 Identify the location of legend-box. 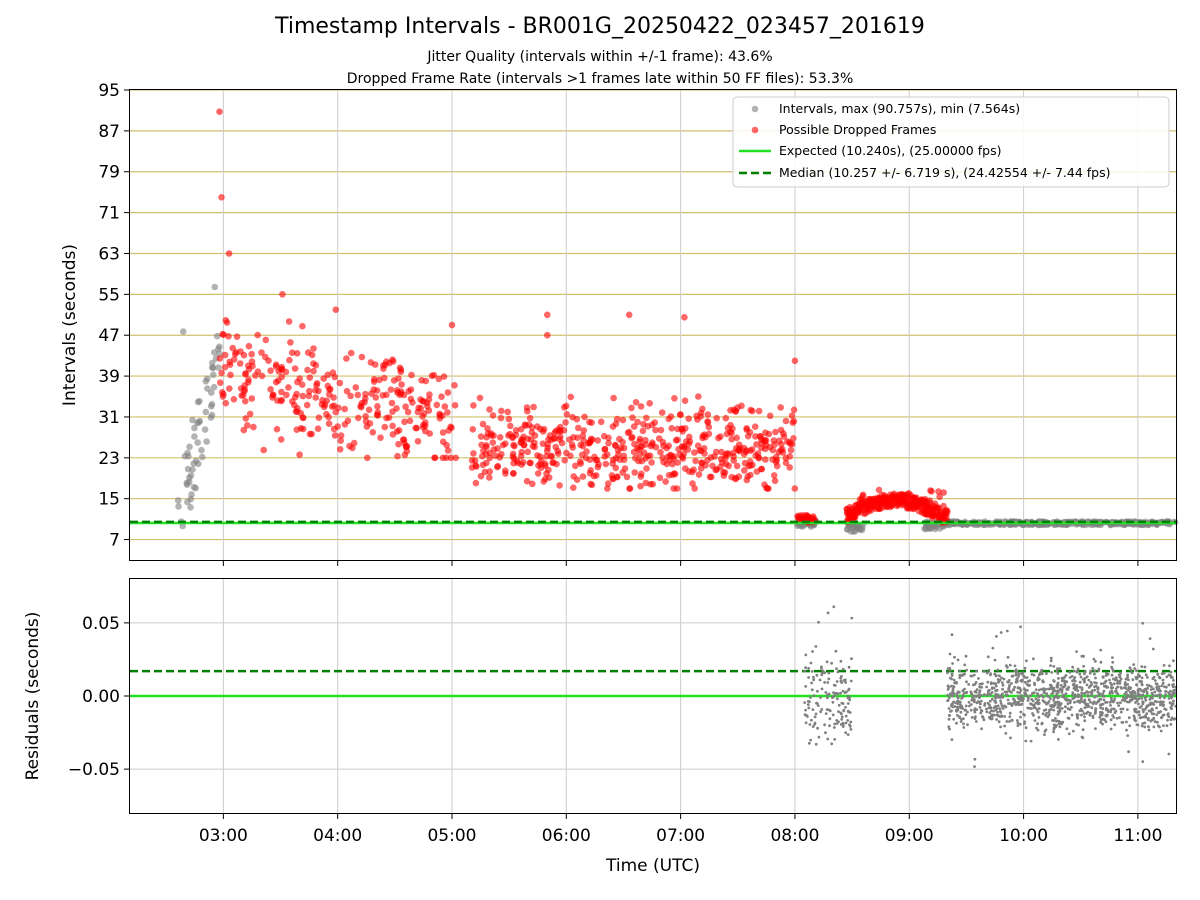
(951, 142).